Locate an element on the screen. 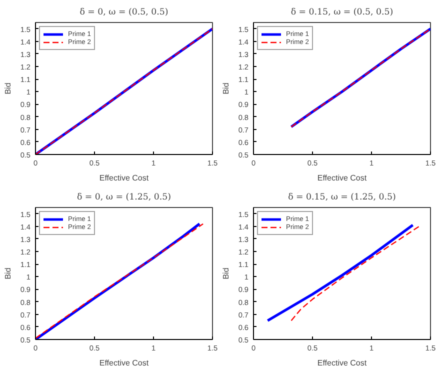 The height and width of the screenshot is (370, 436). chart-title: δ = 0, ω = (1.25, 0.5) is located at coordinates (124, 197).